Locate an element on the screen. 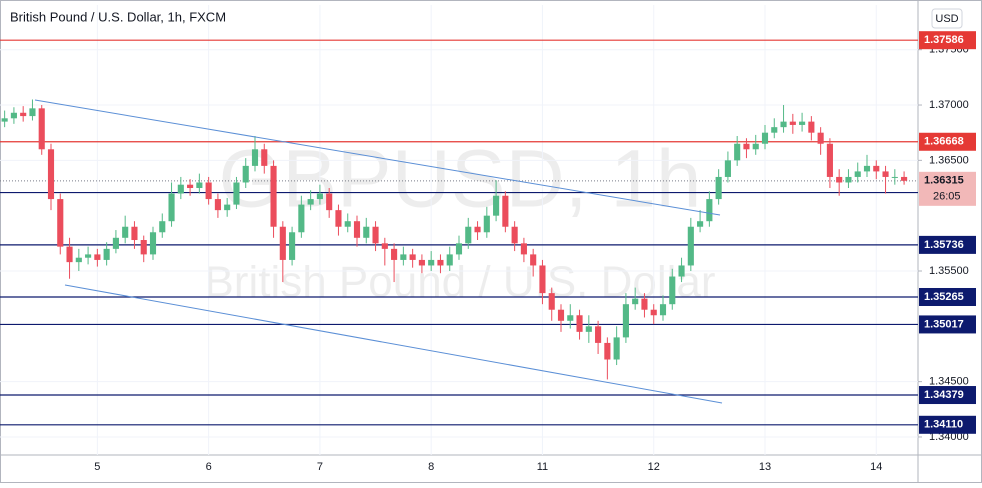  x-tick-label: 8 is located at coordinates (431, 467).